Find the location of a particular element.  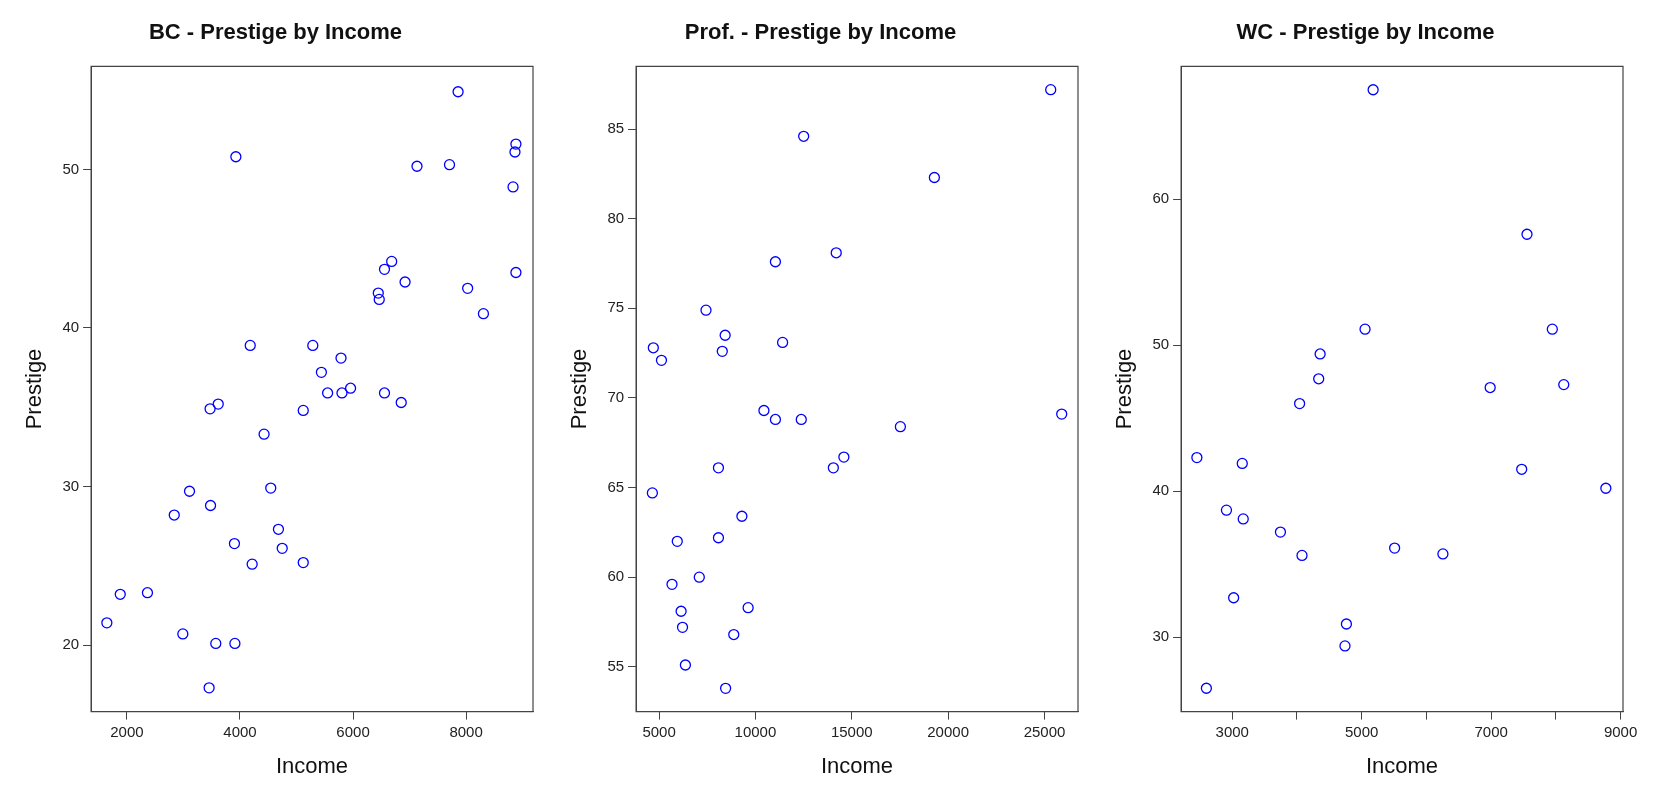

chart-title: Prof. - Prestige by Income is located at coordinates (820, 32).